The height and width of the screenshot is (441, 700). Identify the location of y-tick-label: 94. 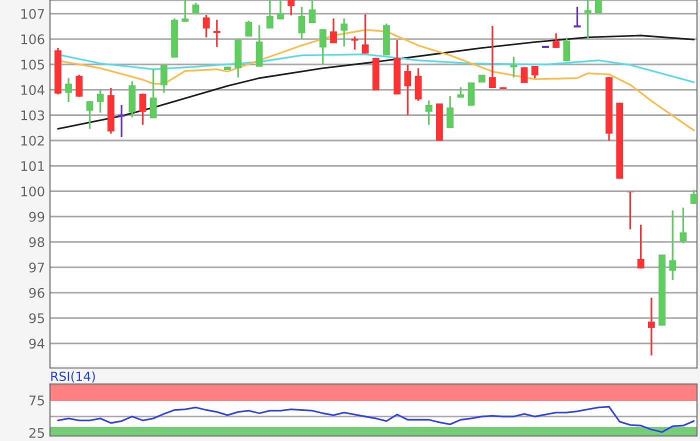
(36, 343).